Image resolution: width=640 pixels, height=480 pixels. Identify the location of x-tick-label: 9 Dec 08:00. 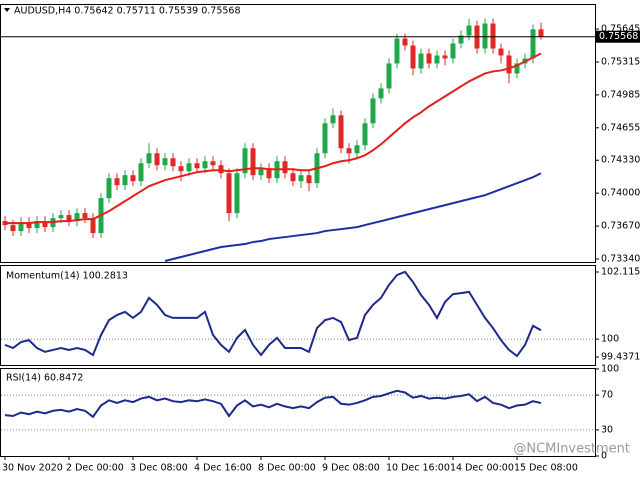
(351, 468).